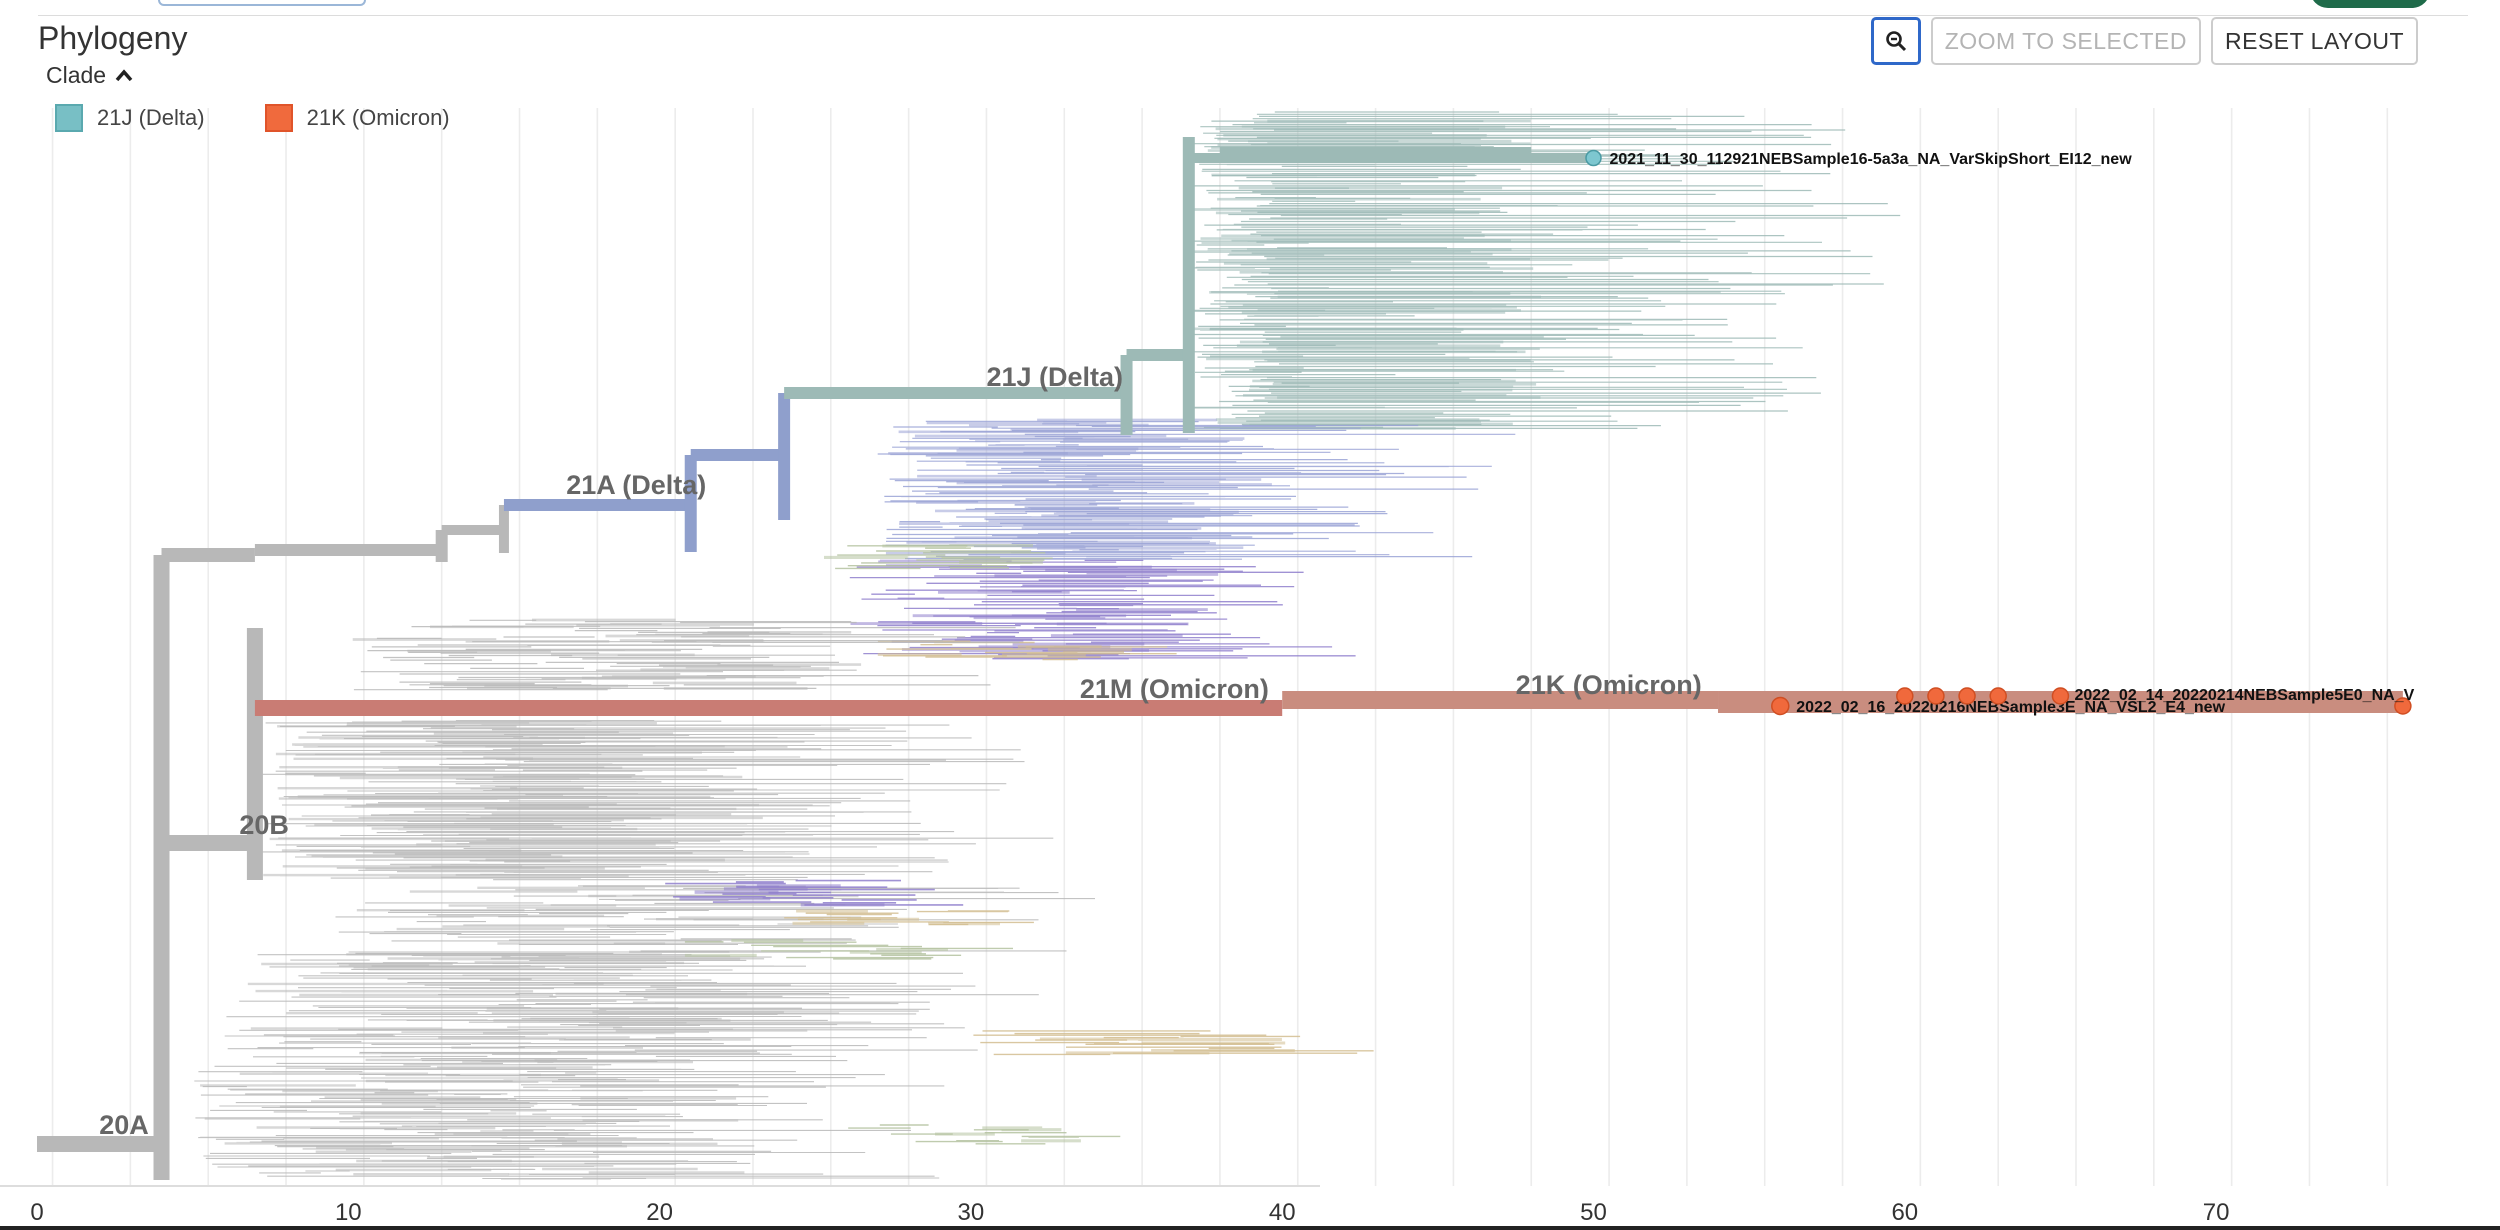 This screenshot has width=2500, height=1230. I want to click on basal-cluster-2-core, so click(513, 799).